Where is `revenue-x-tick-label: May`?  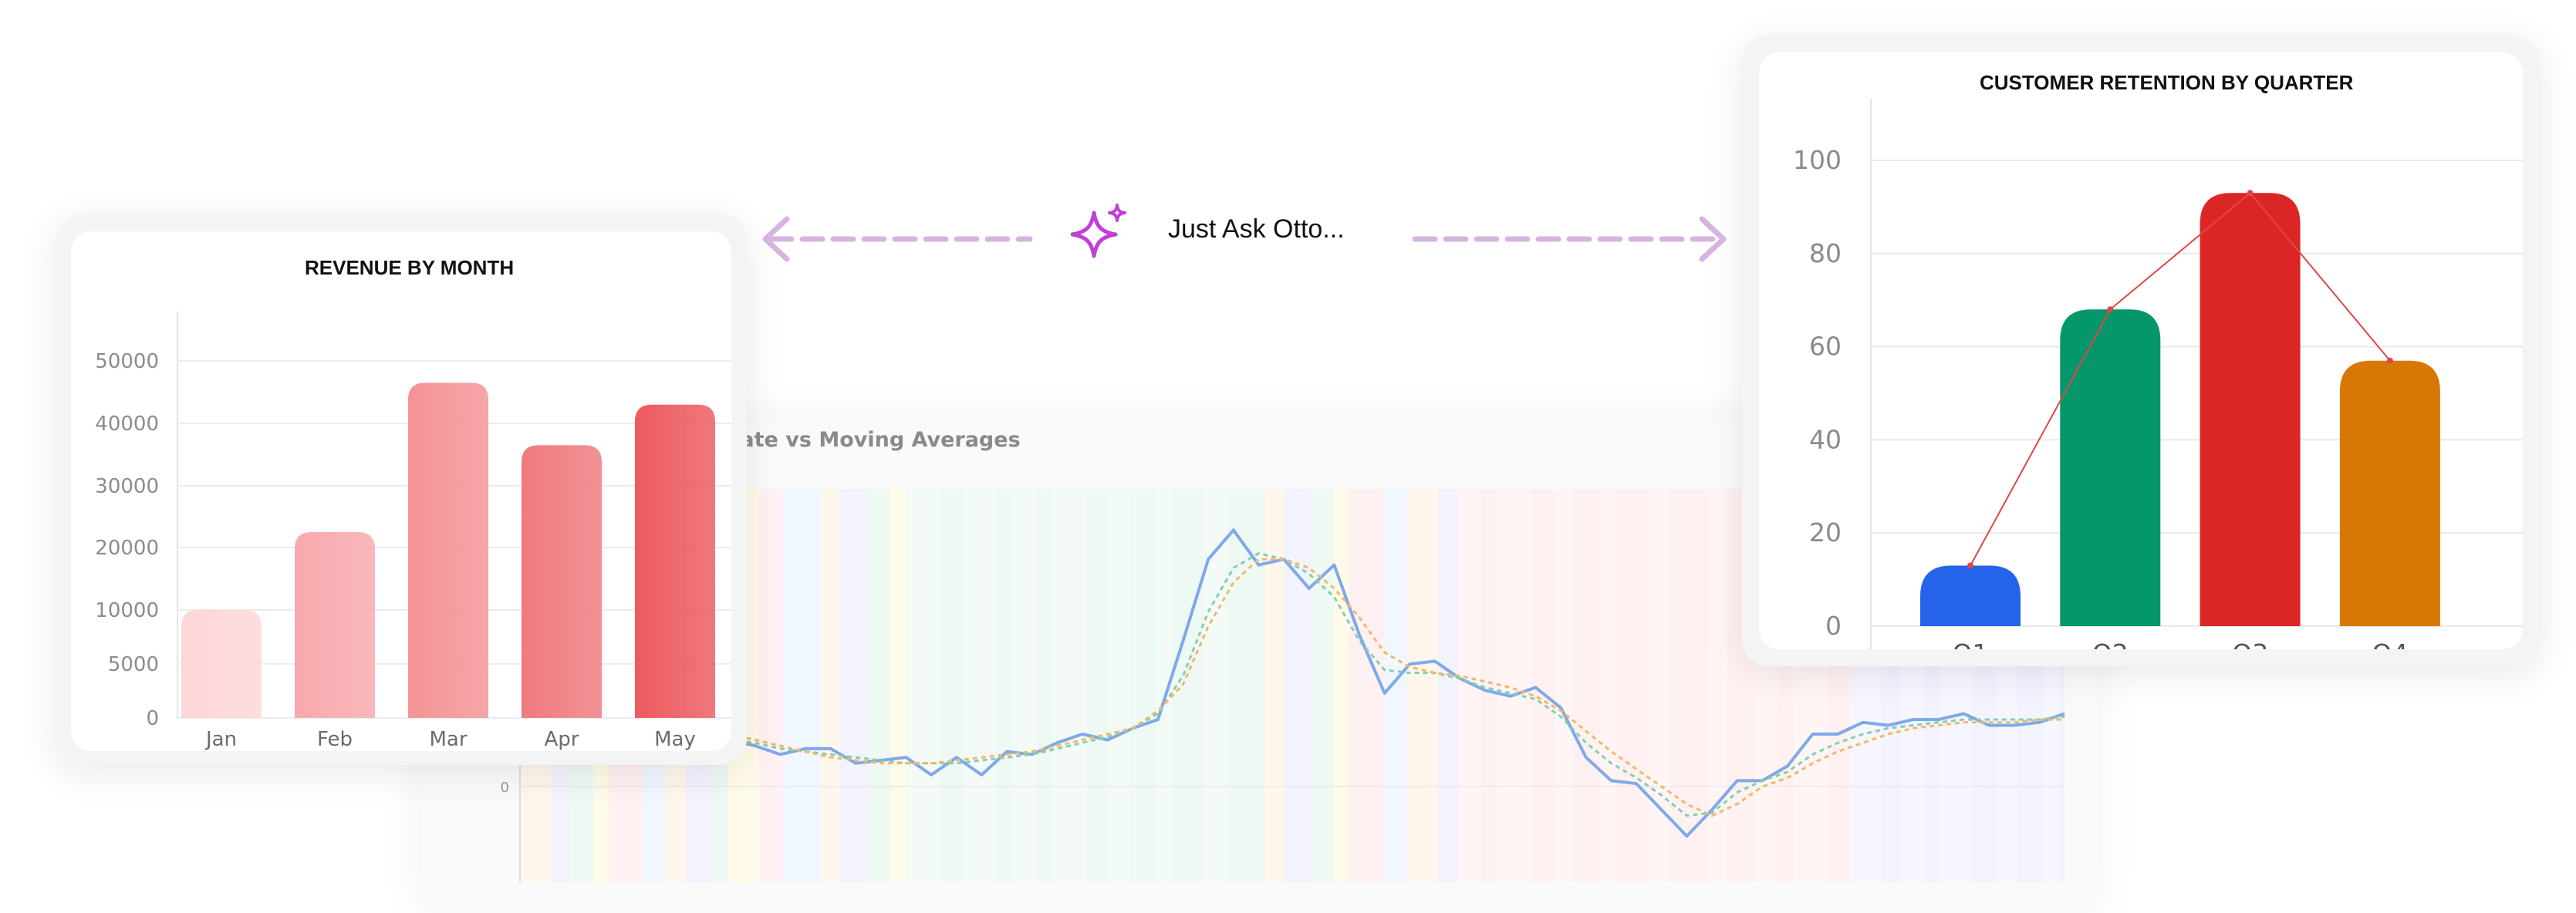 revenue-x-tick-label: May is located at coordinates (675, 740).